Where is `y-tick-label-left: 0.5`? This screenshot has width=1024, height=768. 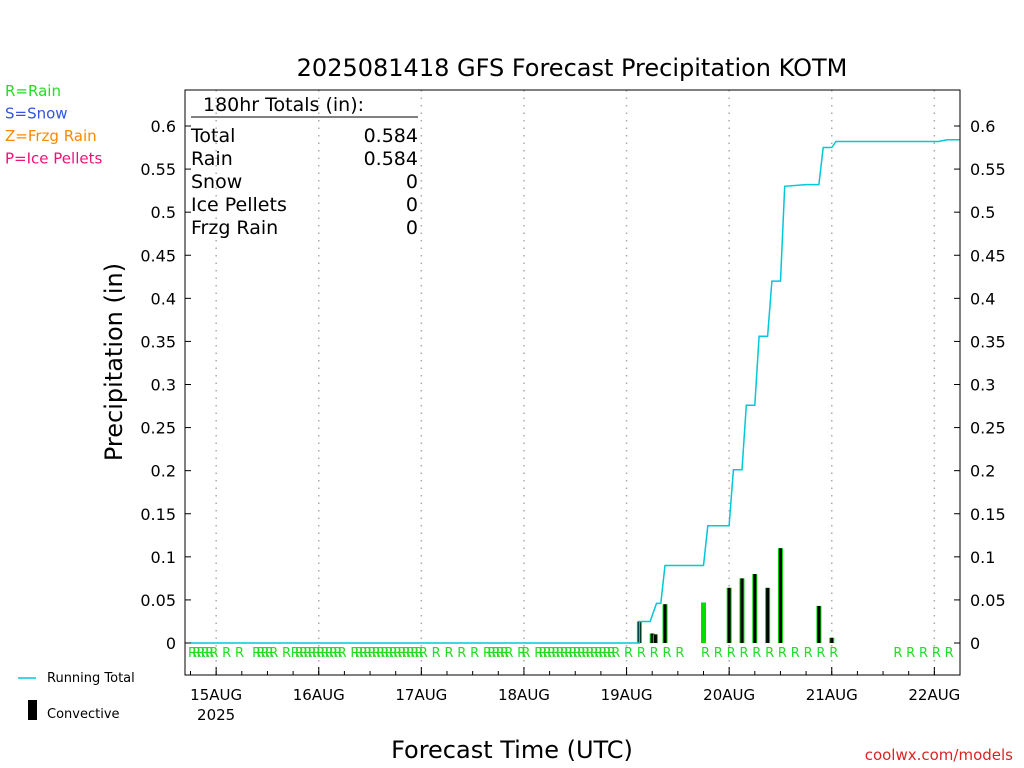
y-tick-label-left: 0.5 is located at coordinates (163, 212).